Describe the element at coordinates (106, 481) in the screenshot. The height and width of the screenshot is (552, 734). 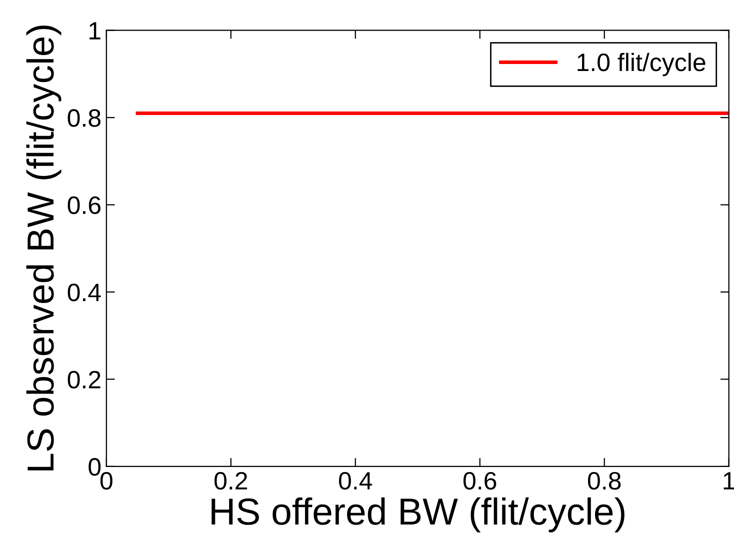
I see `x-tick-label: 0` at that location.